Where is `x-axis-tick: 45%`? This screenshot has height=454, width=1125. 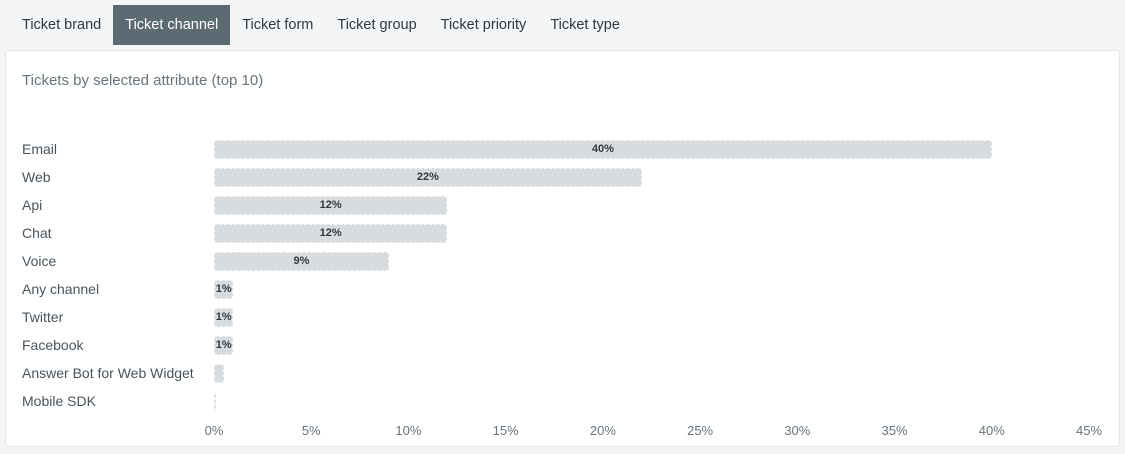 x-axis-tick: 45% is located at coordinates (1089, 430).